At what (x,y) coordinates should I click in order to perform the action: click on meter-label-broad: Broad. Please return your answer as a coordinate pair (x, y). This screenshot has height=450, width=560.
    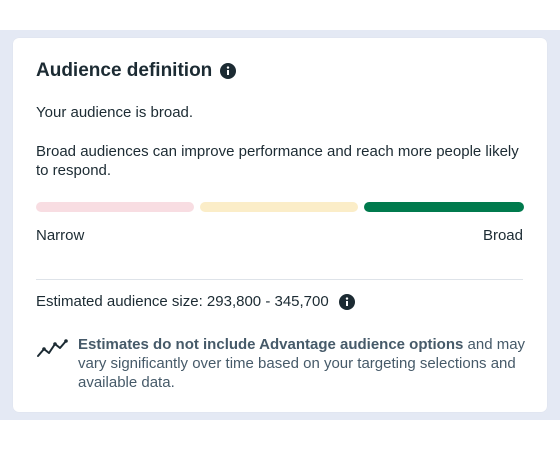
    Looking at the image, I should click on (502, 235).